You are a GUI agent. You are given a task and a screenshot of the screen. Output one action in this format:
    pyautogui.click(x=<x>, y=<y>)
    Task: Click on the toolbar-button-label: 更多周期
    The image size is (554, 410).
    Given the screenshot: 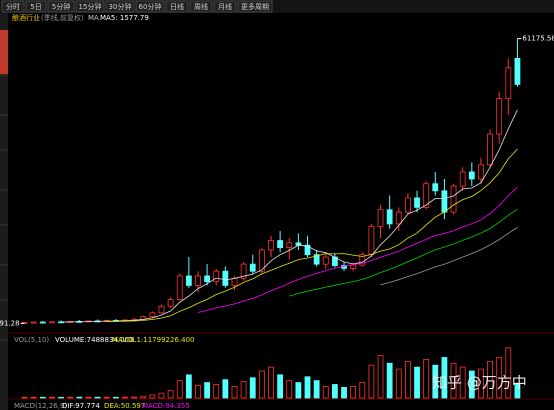 What is the action you would take?
    pyautogui.click(x=255, y=6)
    